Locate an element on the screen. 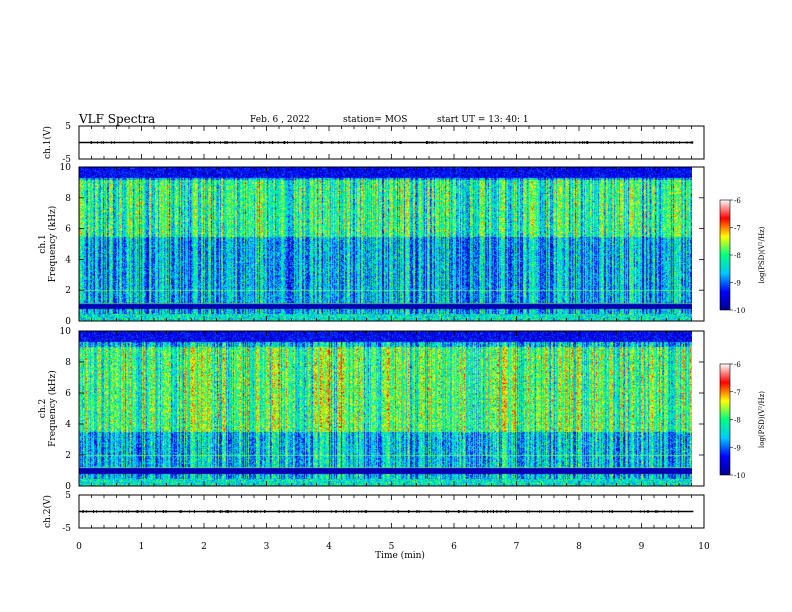 The height and width of the screenshot is (612, 792). ch1-voltage-spikes is located at coordinates (391, 142).